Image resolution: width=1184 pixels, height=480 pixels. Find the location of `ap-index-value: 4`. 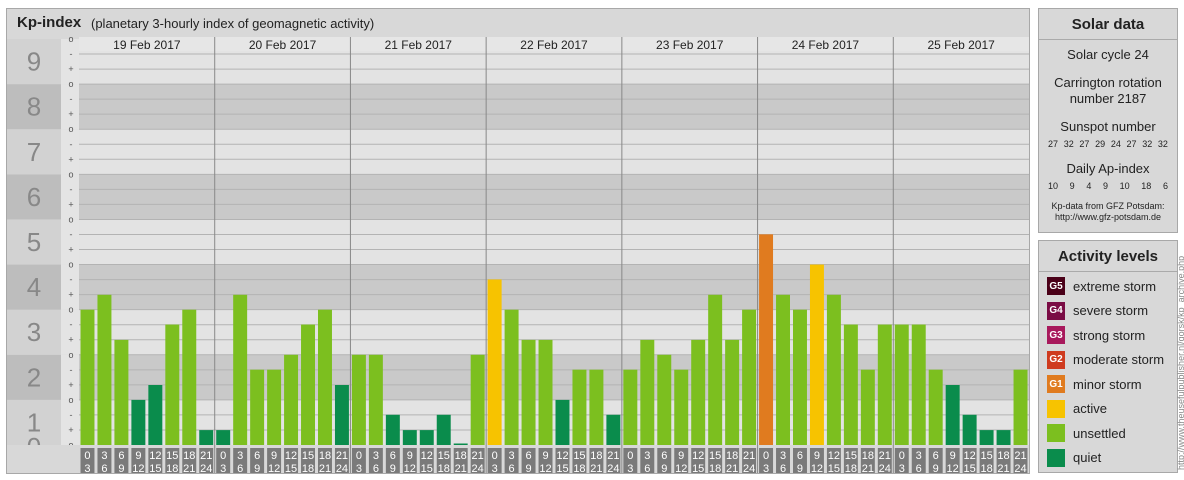

ap-index-value: 4 is located at coordinates (1089, 186).